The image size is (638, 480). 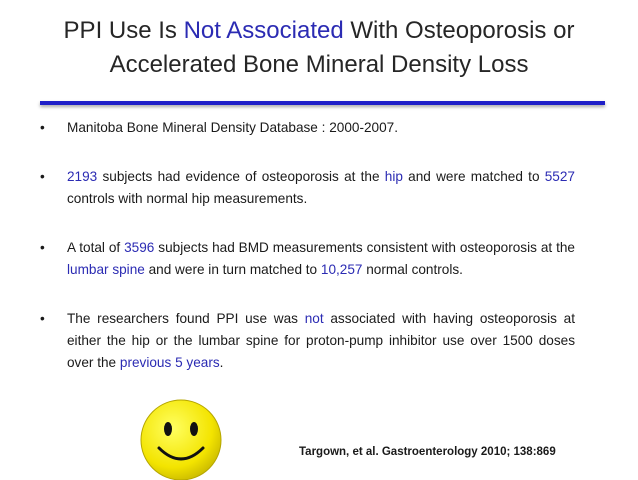 What do you see at coordinates (263, 30) in the screenshot?
I see `text-run: Not Associated` at bounding box center [263, 30].